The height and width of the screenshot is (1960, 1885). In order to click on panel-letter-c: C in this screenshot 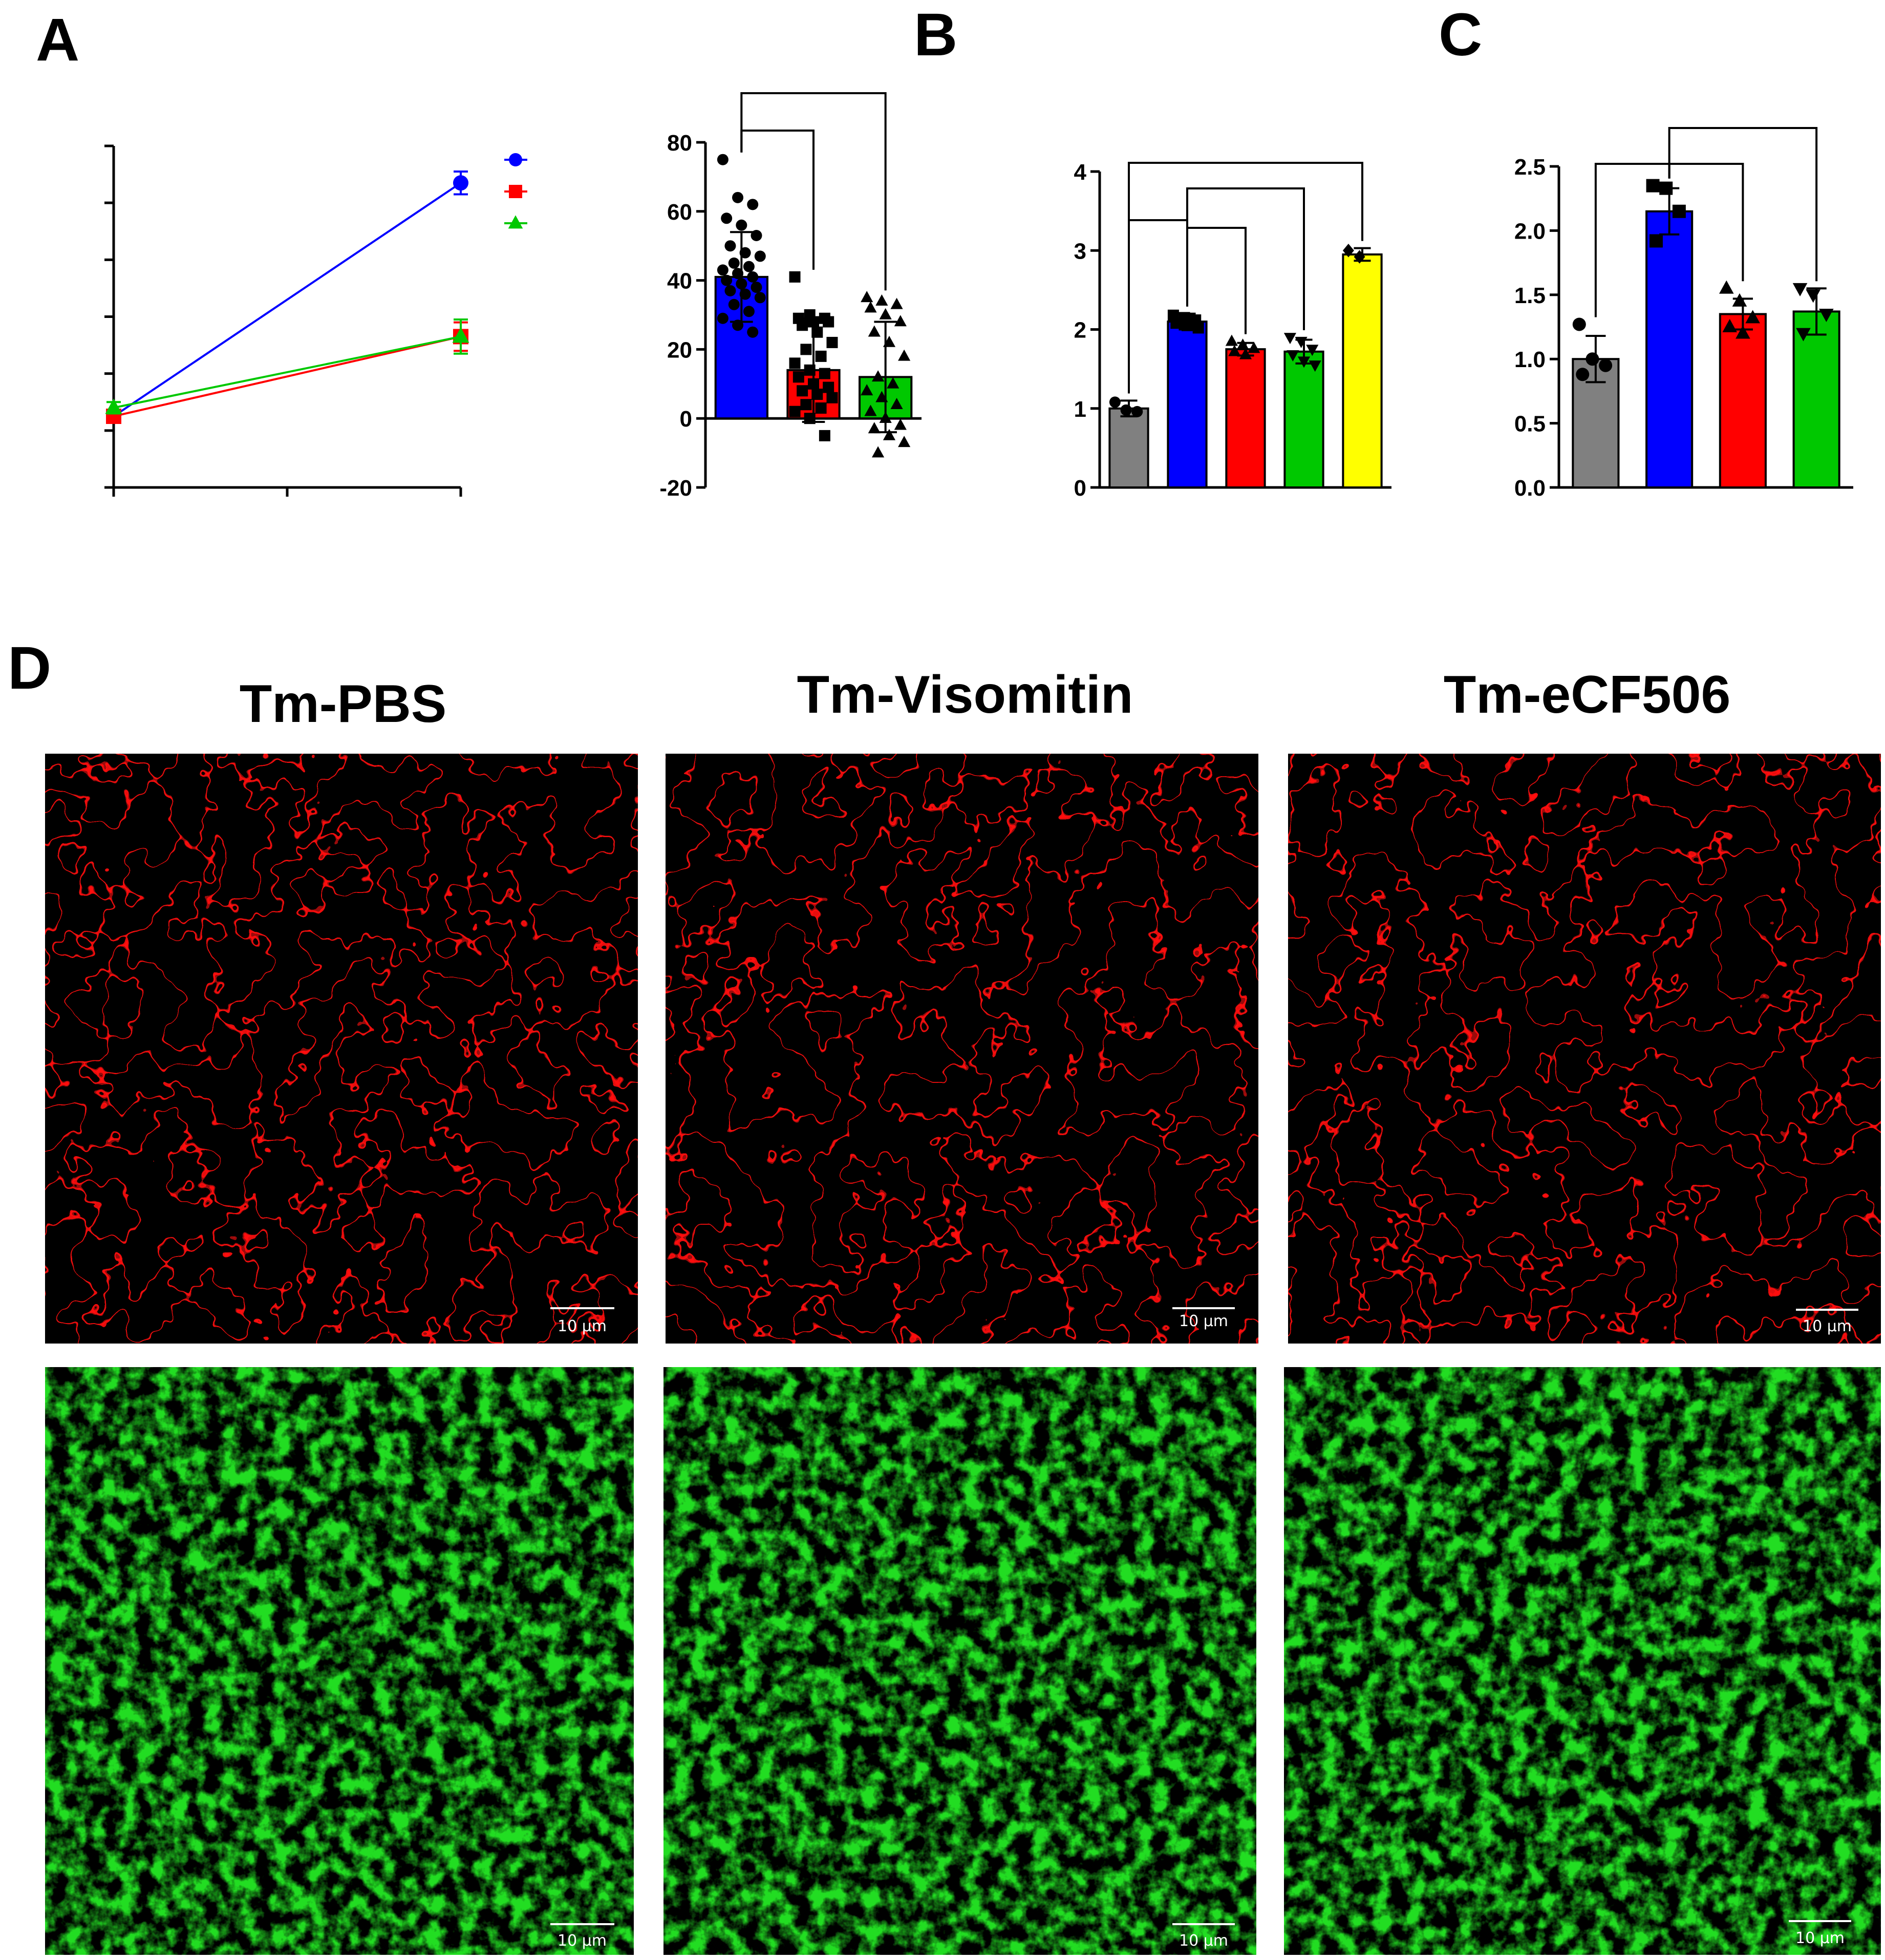, I will do `click(1460, 35)`.